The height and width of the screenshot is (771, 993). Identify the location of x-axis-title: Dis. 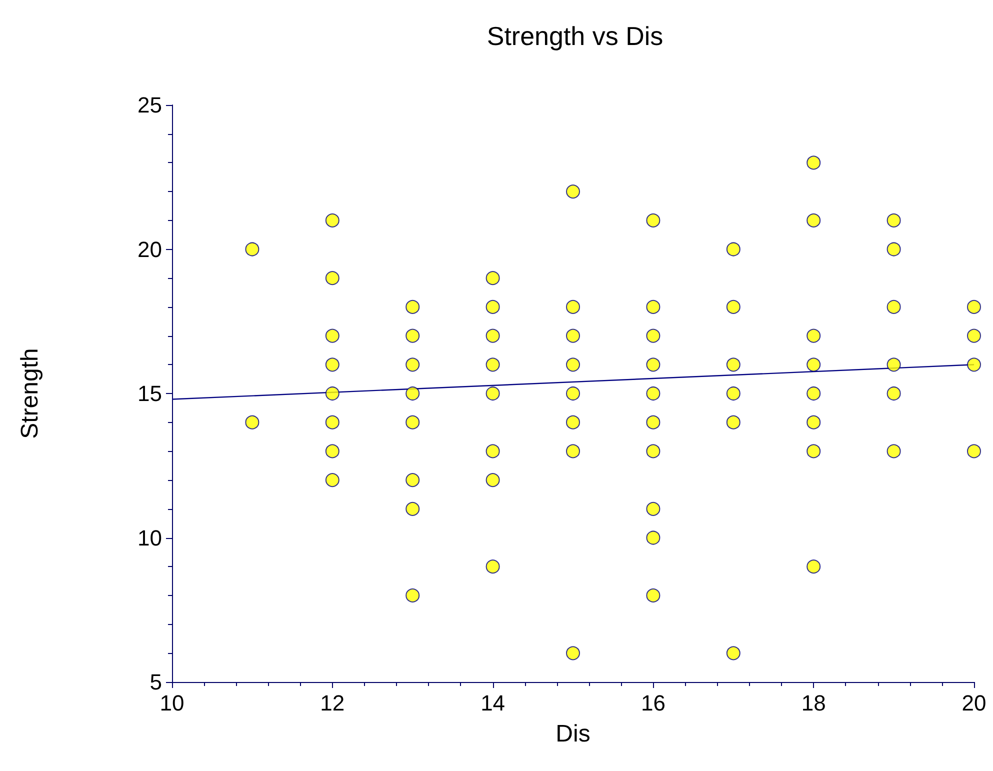
(573, 734).